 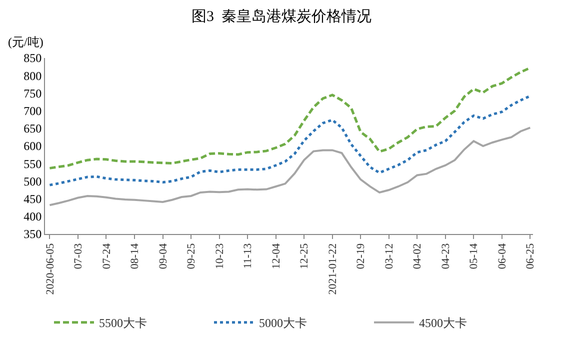 What do you see at coordinates (50, 268) in the screenshot?
I see `x-tick-label: 2020-06-05` at bounding box center [50, 268].